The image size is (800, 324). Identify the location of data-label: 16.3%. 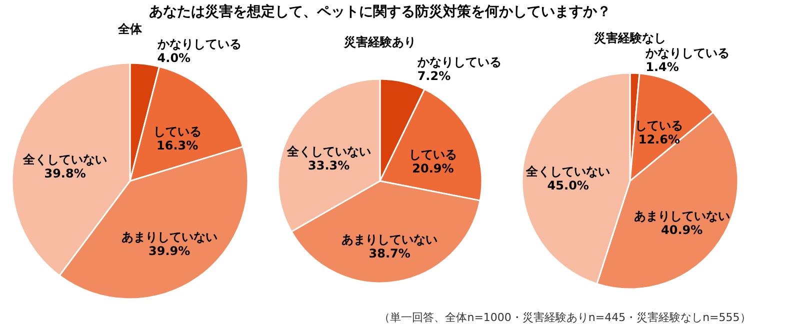
(177, 145).